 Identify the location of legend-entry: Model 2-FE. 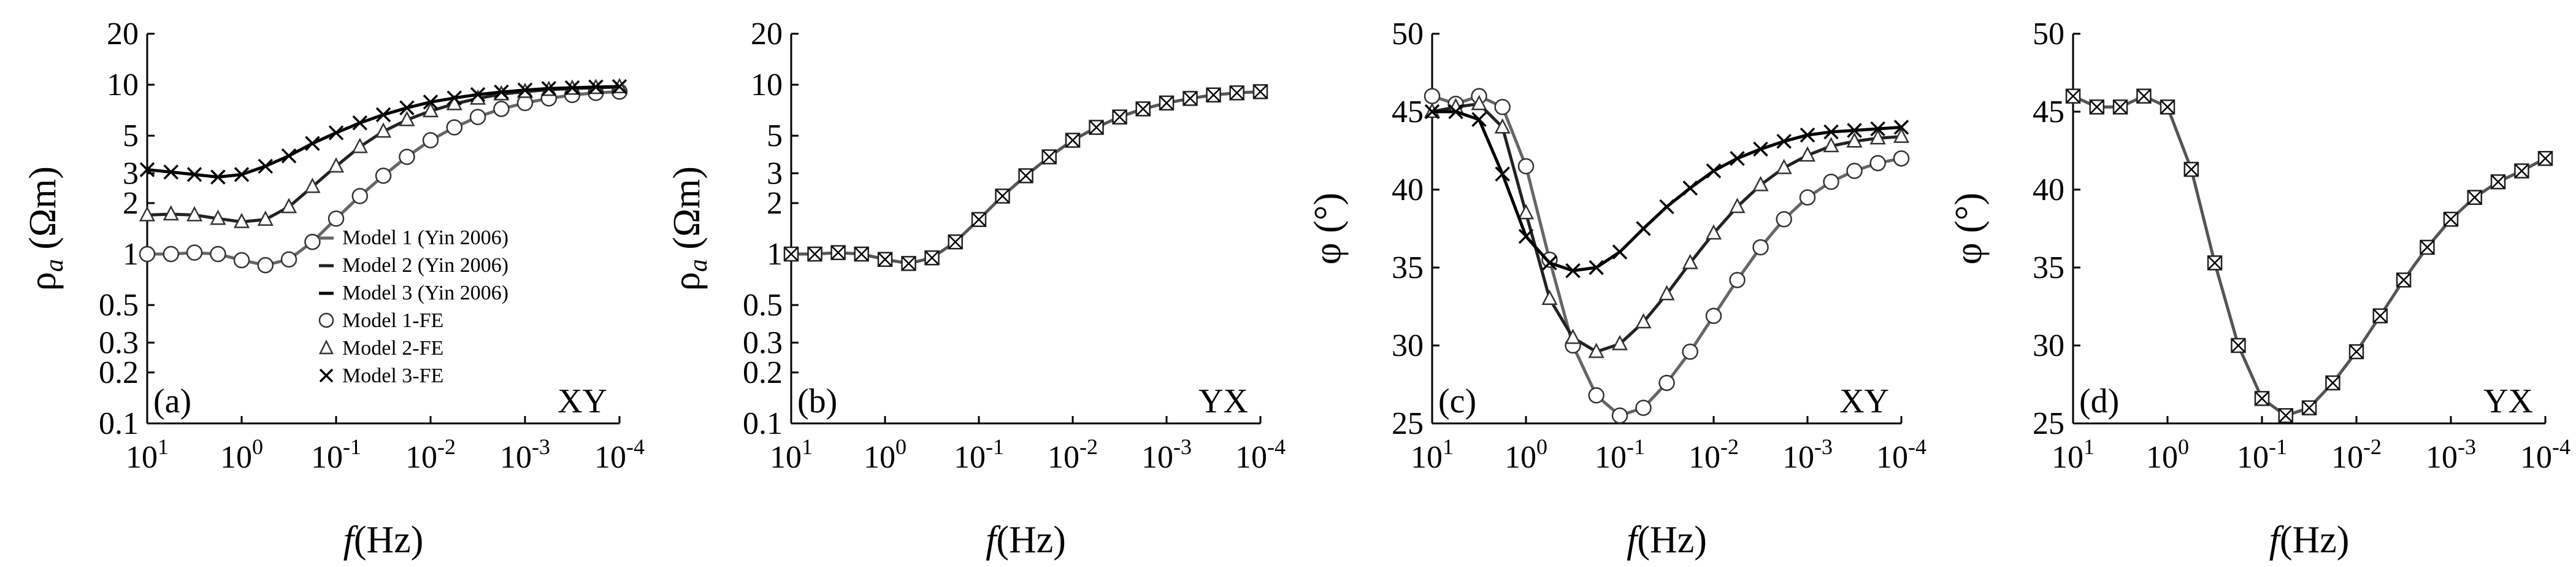
(392, 348).